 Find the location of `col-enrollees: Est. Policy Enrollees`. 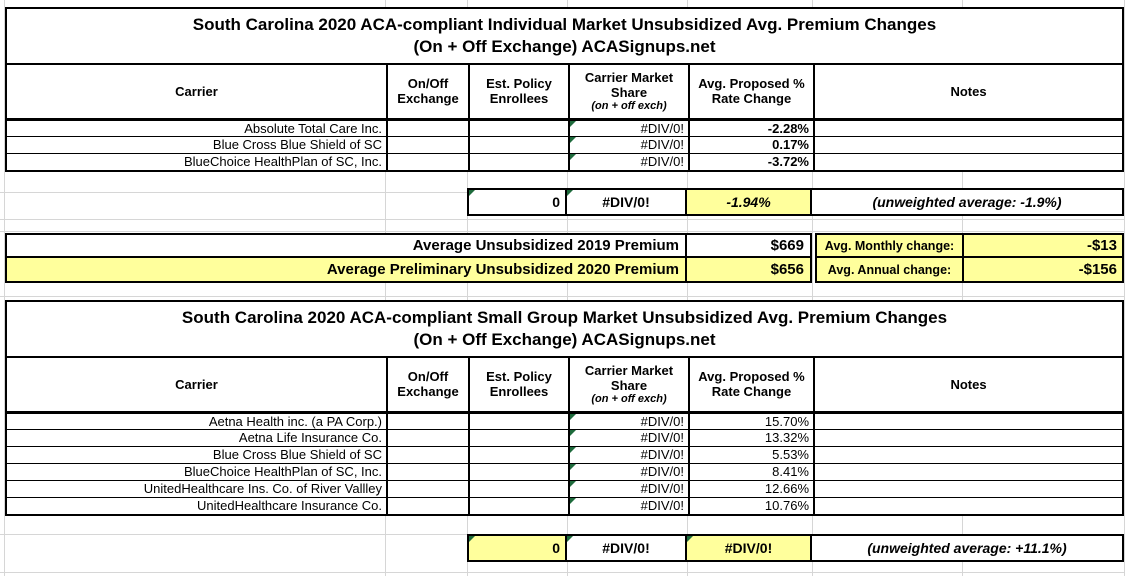

col-enrollees: Est. Policy Enrollees is located at coordinates (519, 93).